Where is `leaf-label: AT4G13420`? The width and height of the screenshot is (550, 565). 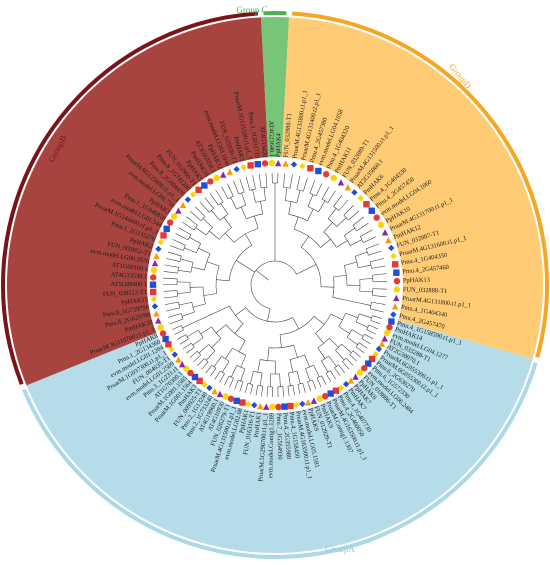
leaf-label: AT4G13420 is located at coordinates (263, 142).